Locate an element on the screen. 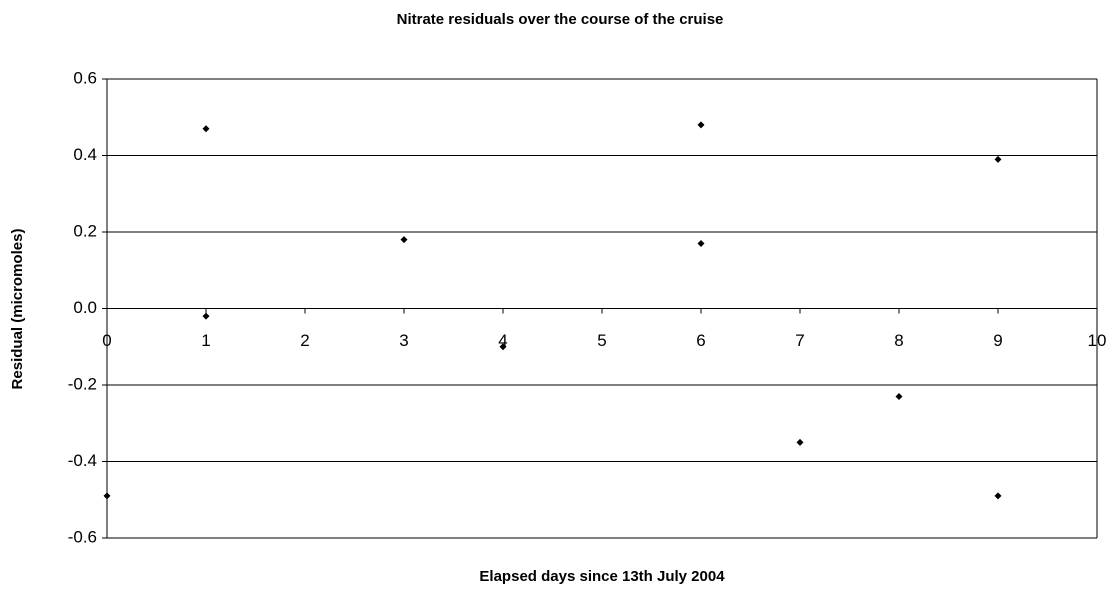 The width and height of the screenshot is (1119, 592). x-tick-label: 10 is located at coordinates (1097, 340).